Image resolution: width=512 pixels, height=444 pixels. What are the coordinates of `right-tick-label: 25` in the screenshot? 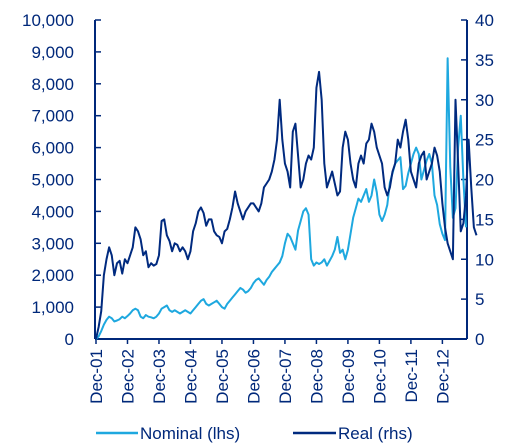 It's located at (484, 140).